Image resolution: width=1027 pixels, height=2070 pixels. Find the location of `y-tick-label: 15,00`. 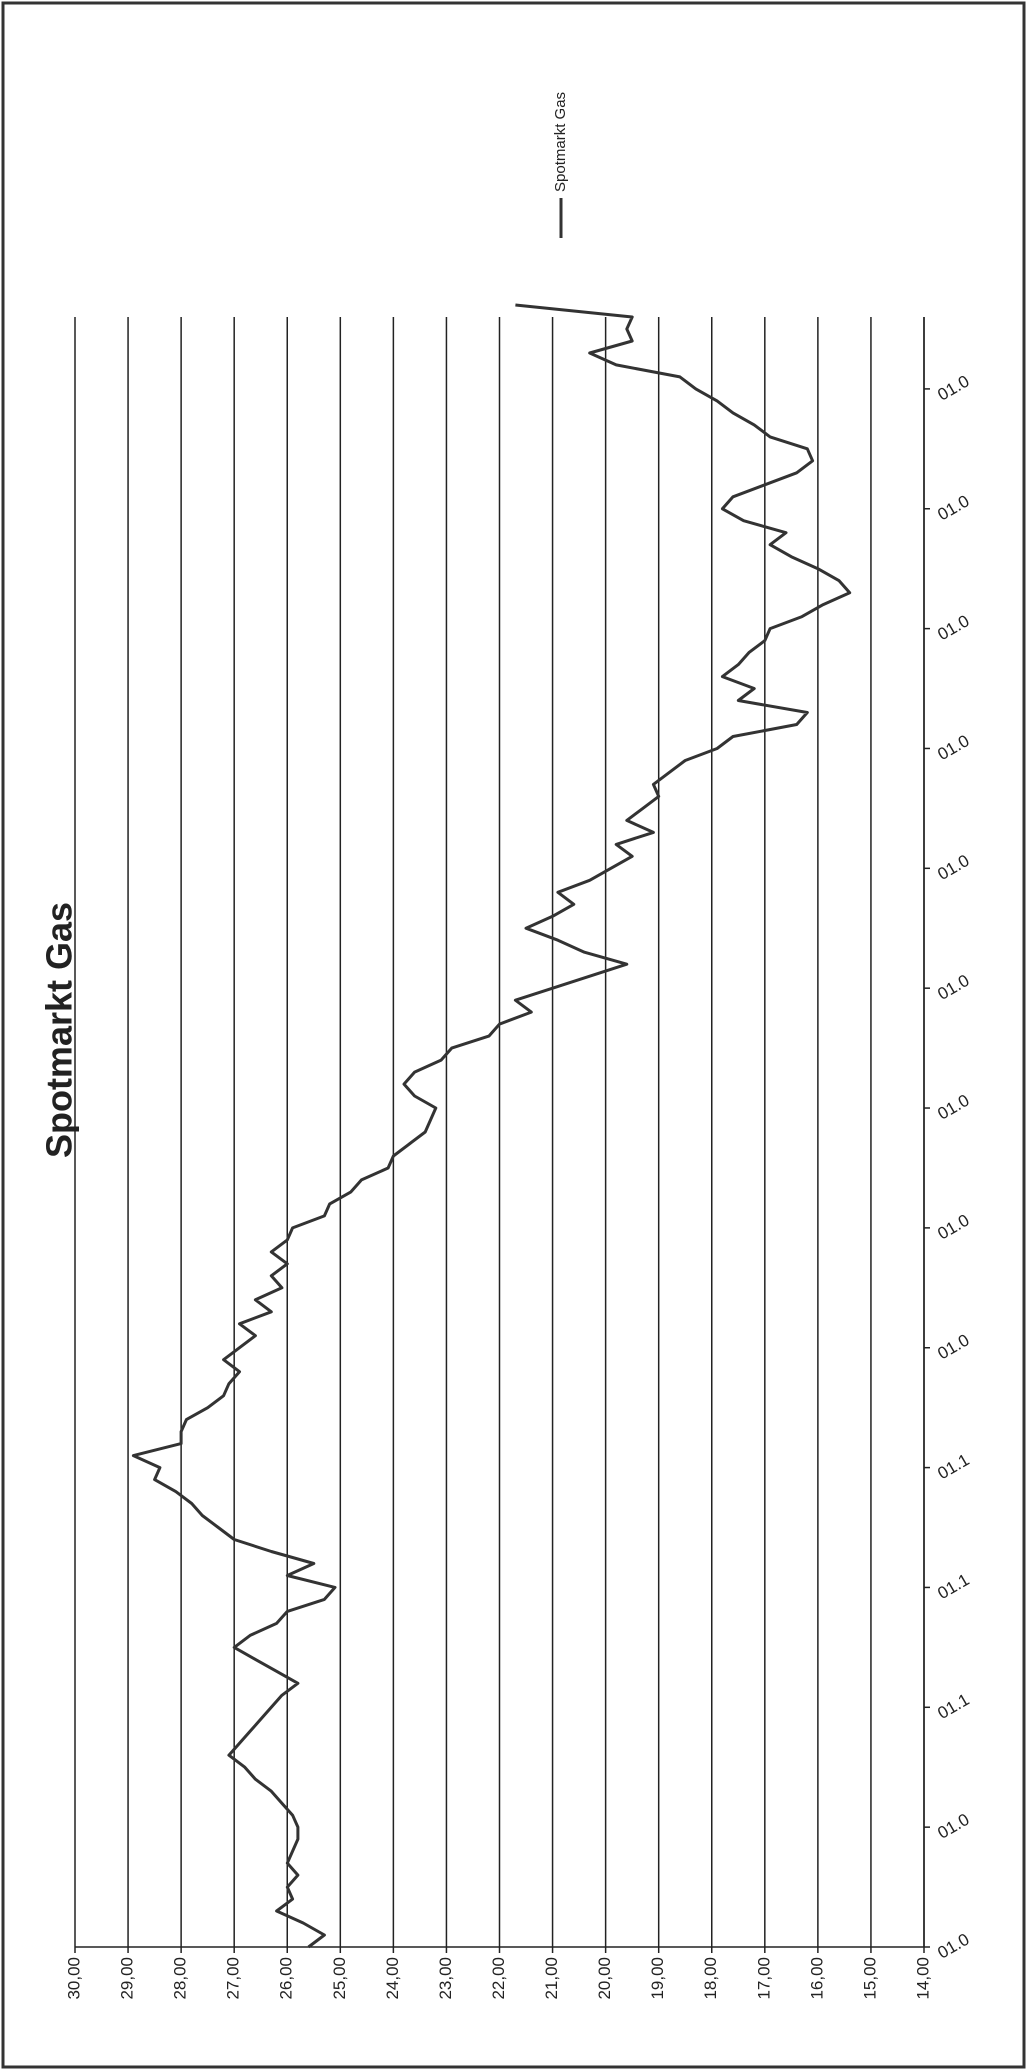

y-tick-label: 15,00 is located at coordinates (869, 1978).